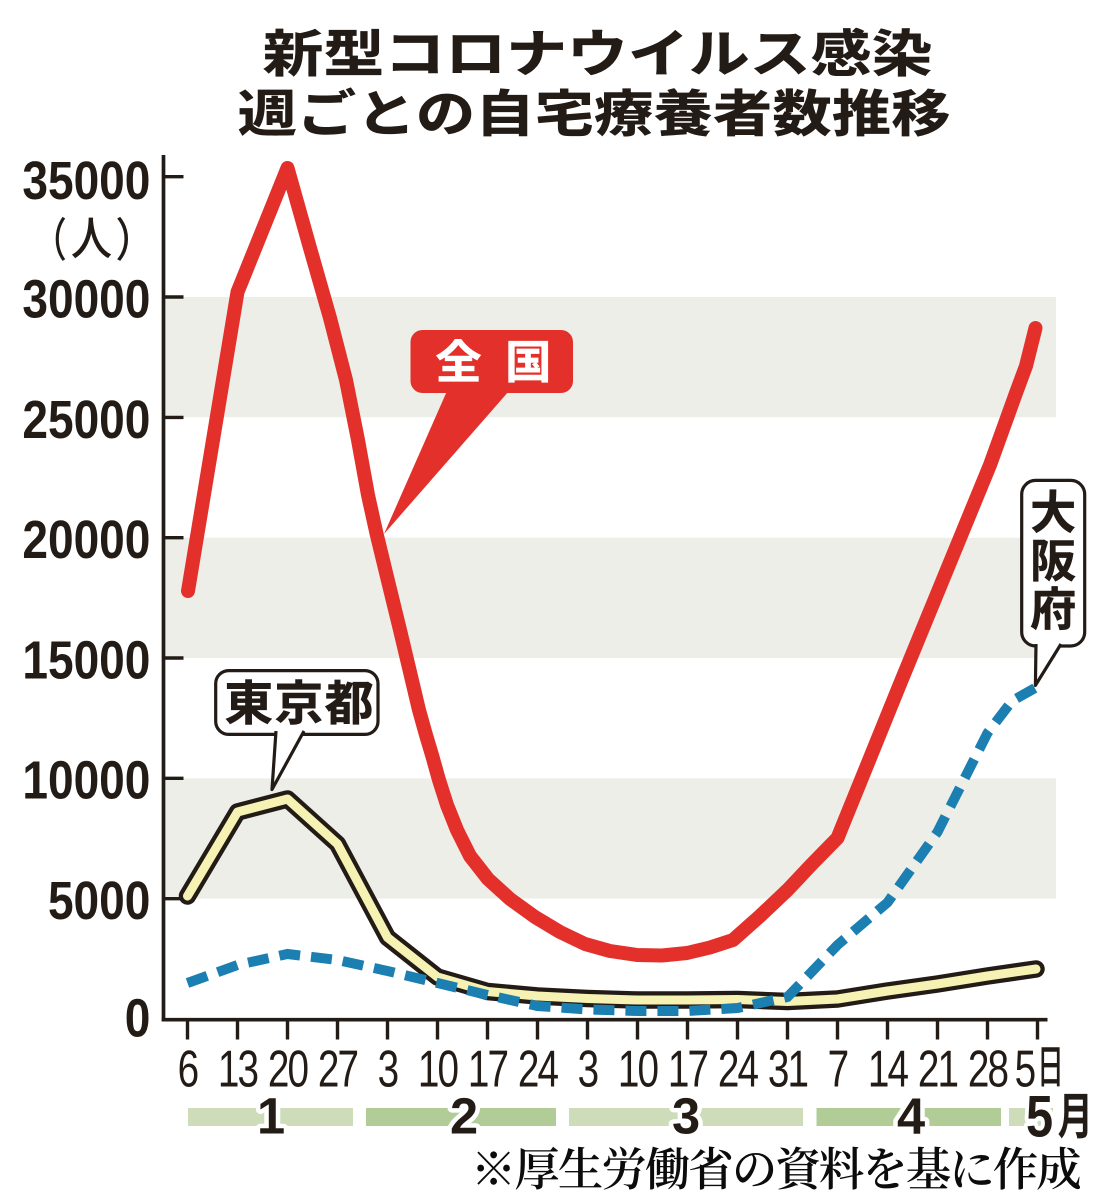 The width and height of the screenshot is (1109, 1200). What do you see at coordinates (464, 1116) in the screenshot?
I see `svg-text: 2` at bounding box center [464, 1116].